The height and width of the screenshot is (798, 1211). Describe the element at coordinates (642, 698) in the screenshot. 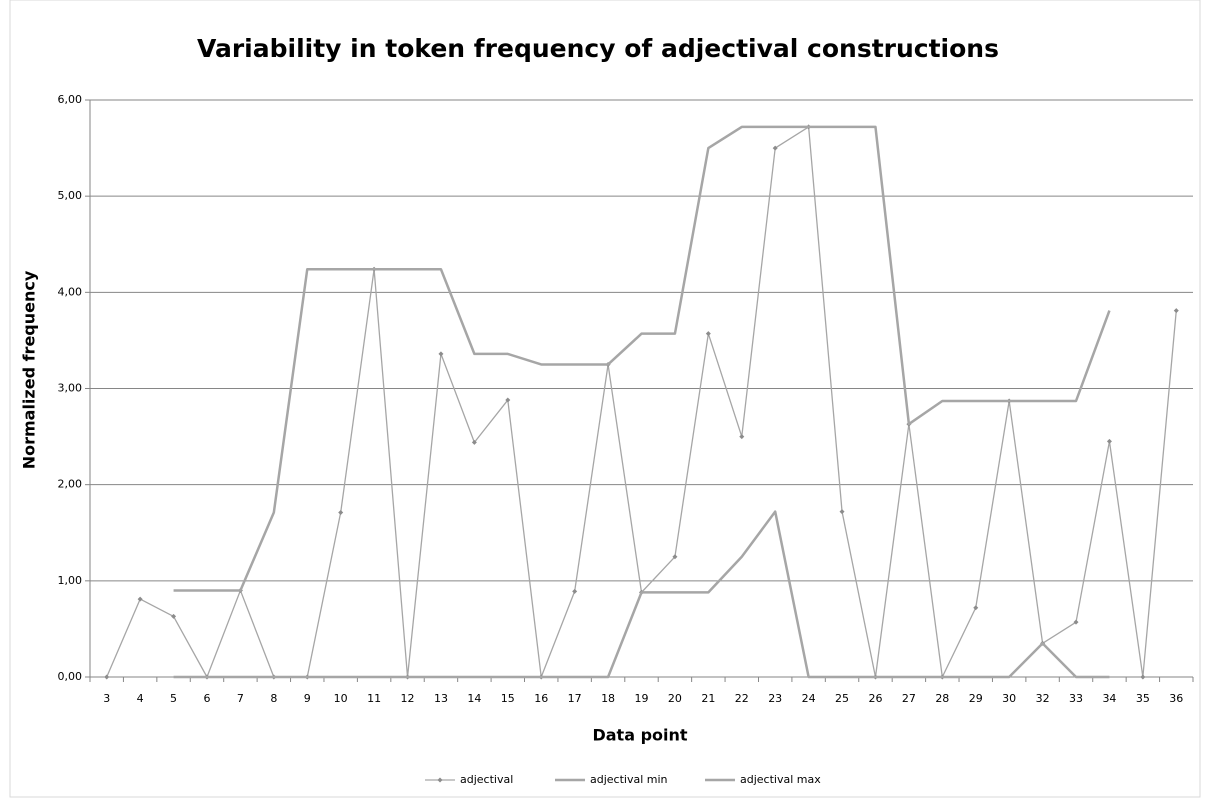

I see `x-tick-label: 19` at that location.